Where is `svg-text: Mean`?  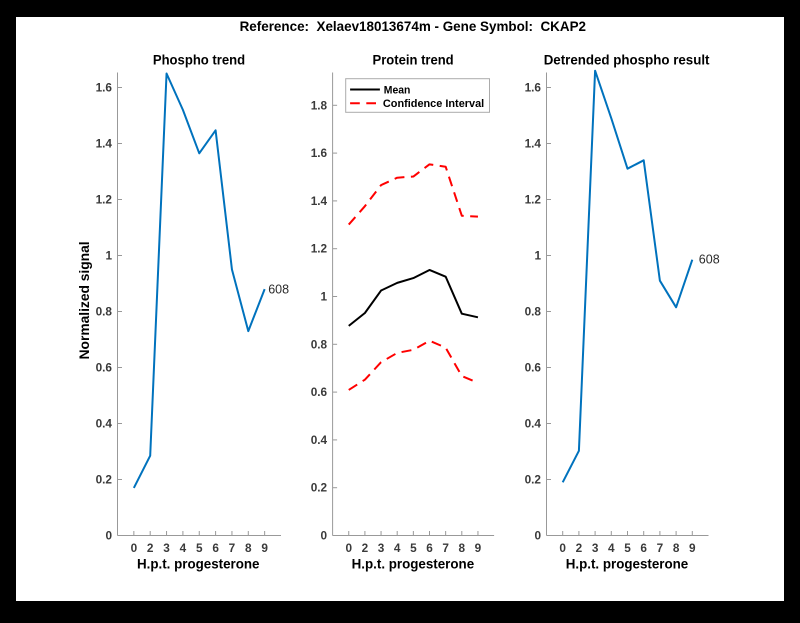 svg-text: Mean is located at coordinates (397, 90).